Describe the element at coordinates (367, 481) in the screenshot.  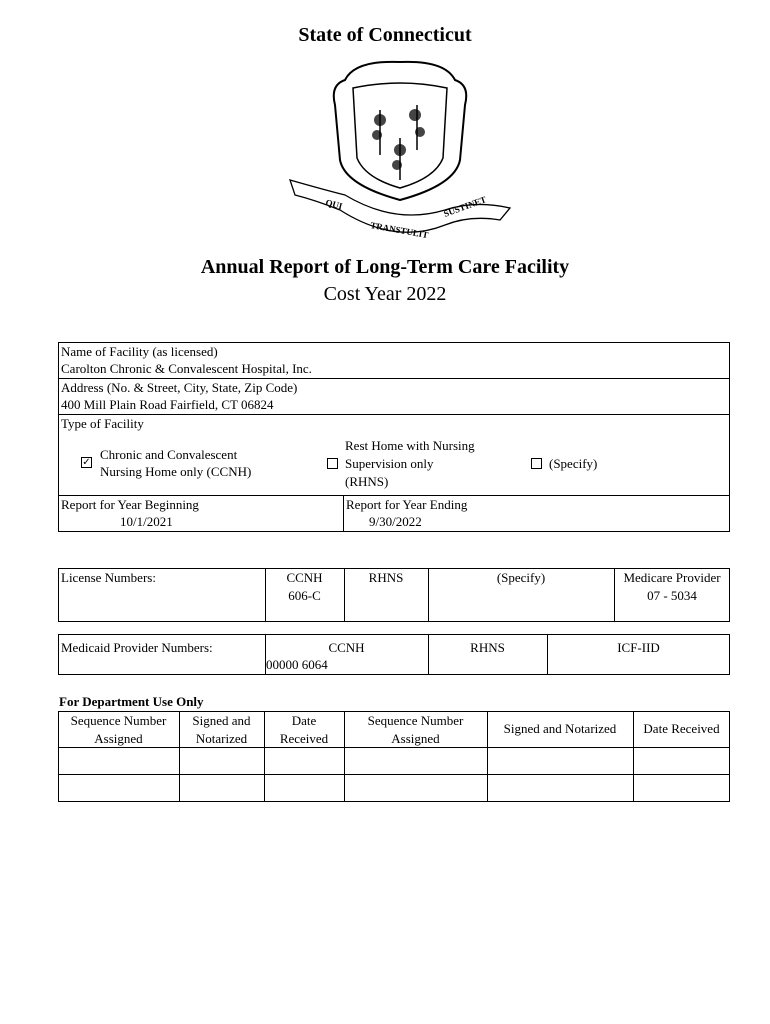
I see `rhns-type-line3: (RHNS)` at that location.